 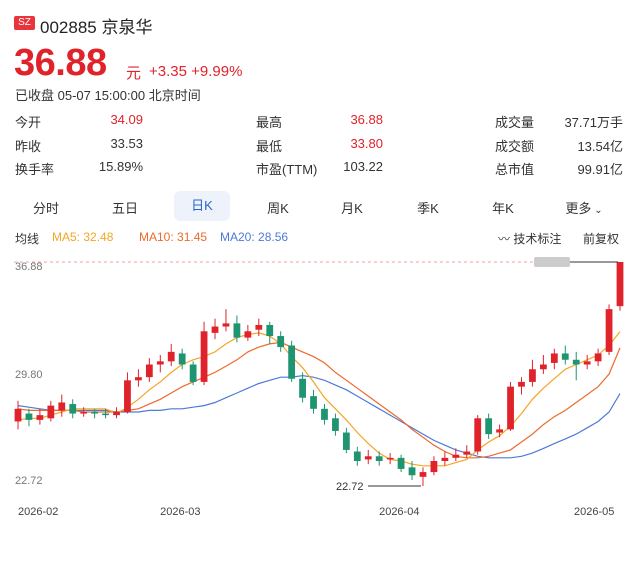 I want to click on tab-label: 分时, so click(x=45, y=208).